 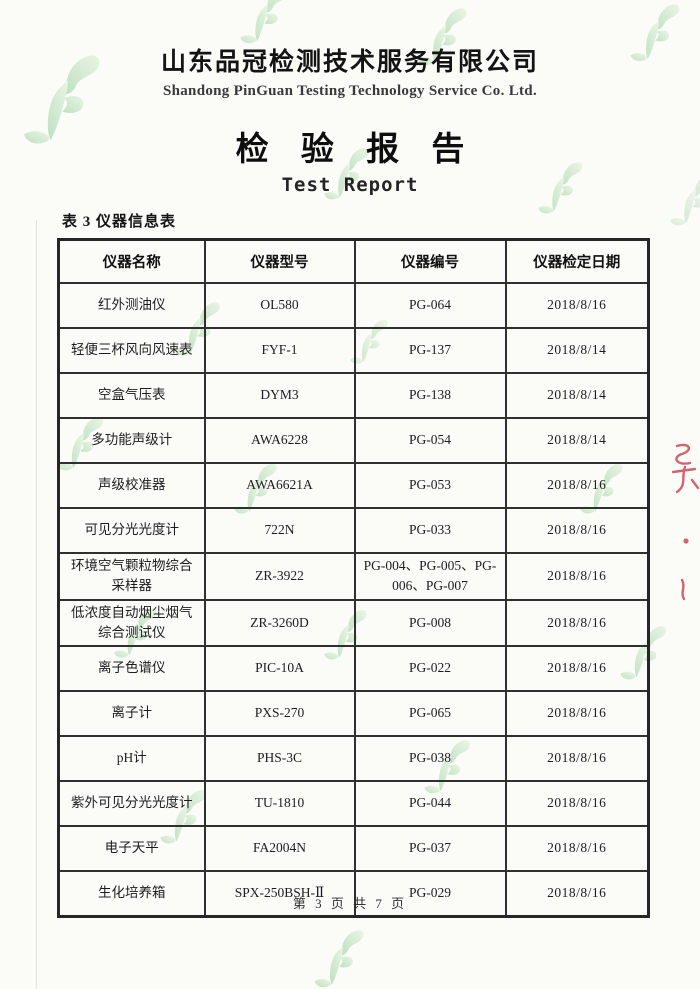 What do you see at coordinates (430, 622) in the screenshot?
I see `instrument-serial-cell: PG-008` at bounding box center [430, 622].